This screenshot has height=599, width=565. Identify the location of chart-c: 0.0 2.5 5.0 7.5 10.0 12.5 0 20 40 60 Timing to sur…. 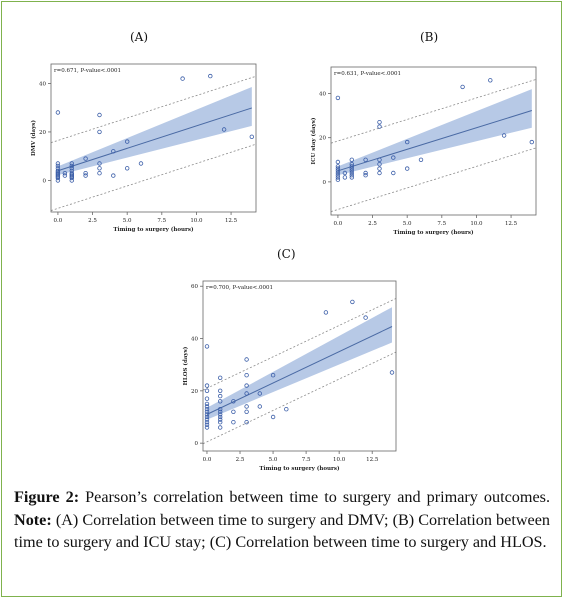
(289, 376).